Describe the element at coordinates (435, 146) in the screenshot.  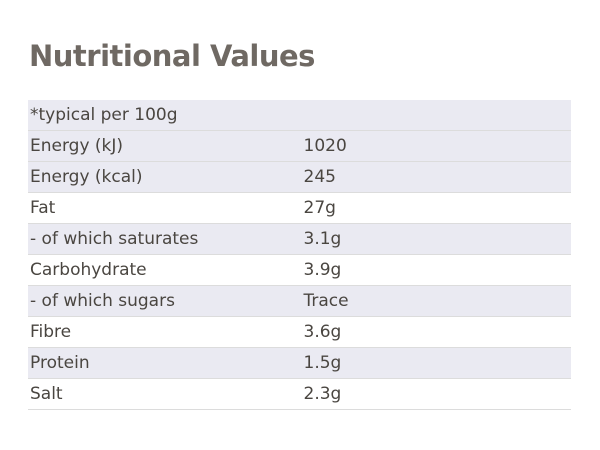
I see `nutrient-value: 1020` at that location.